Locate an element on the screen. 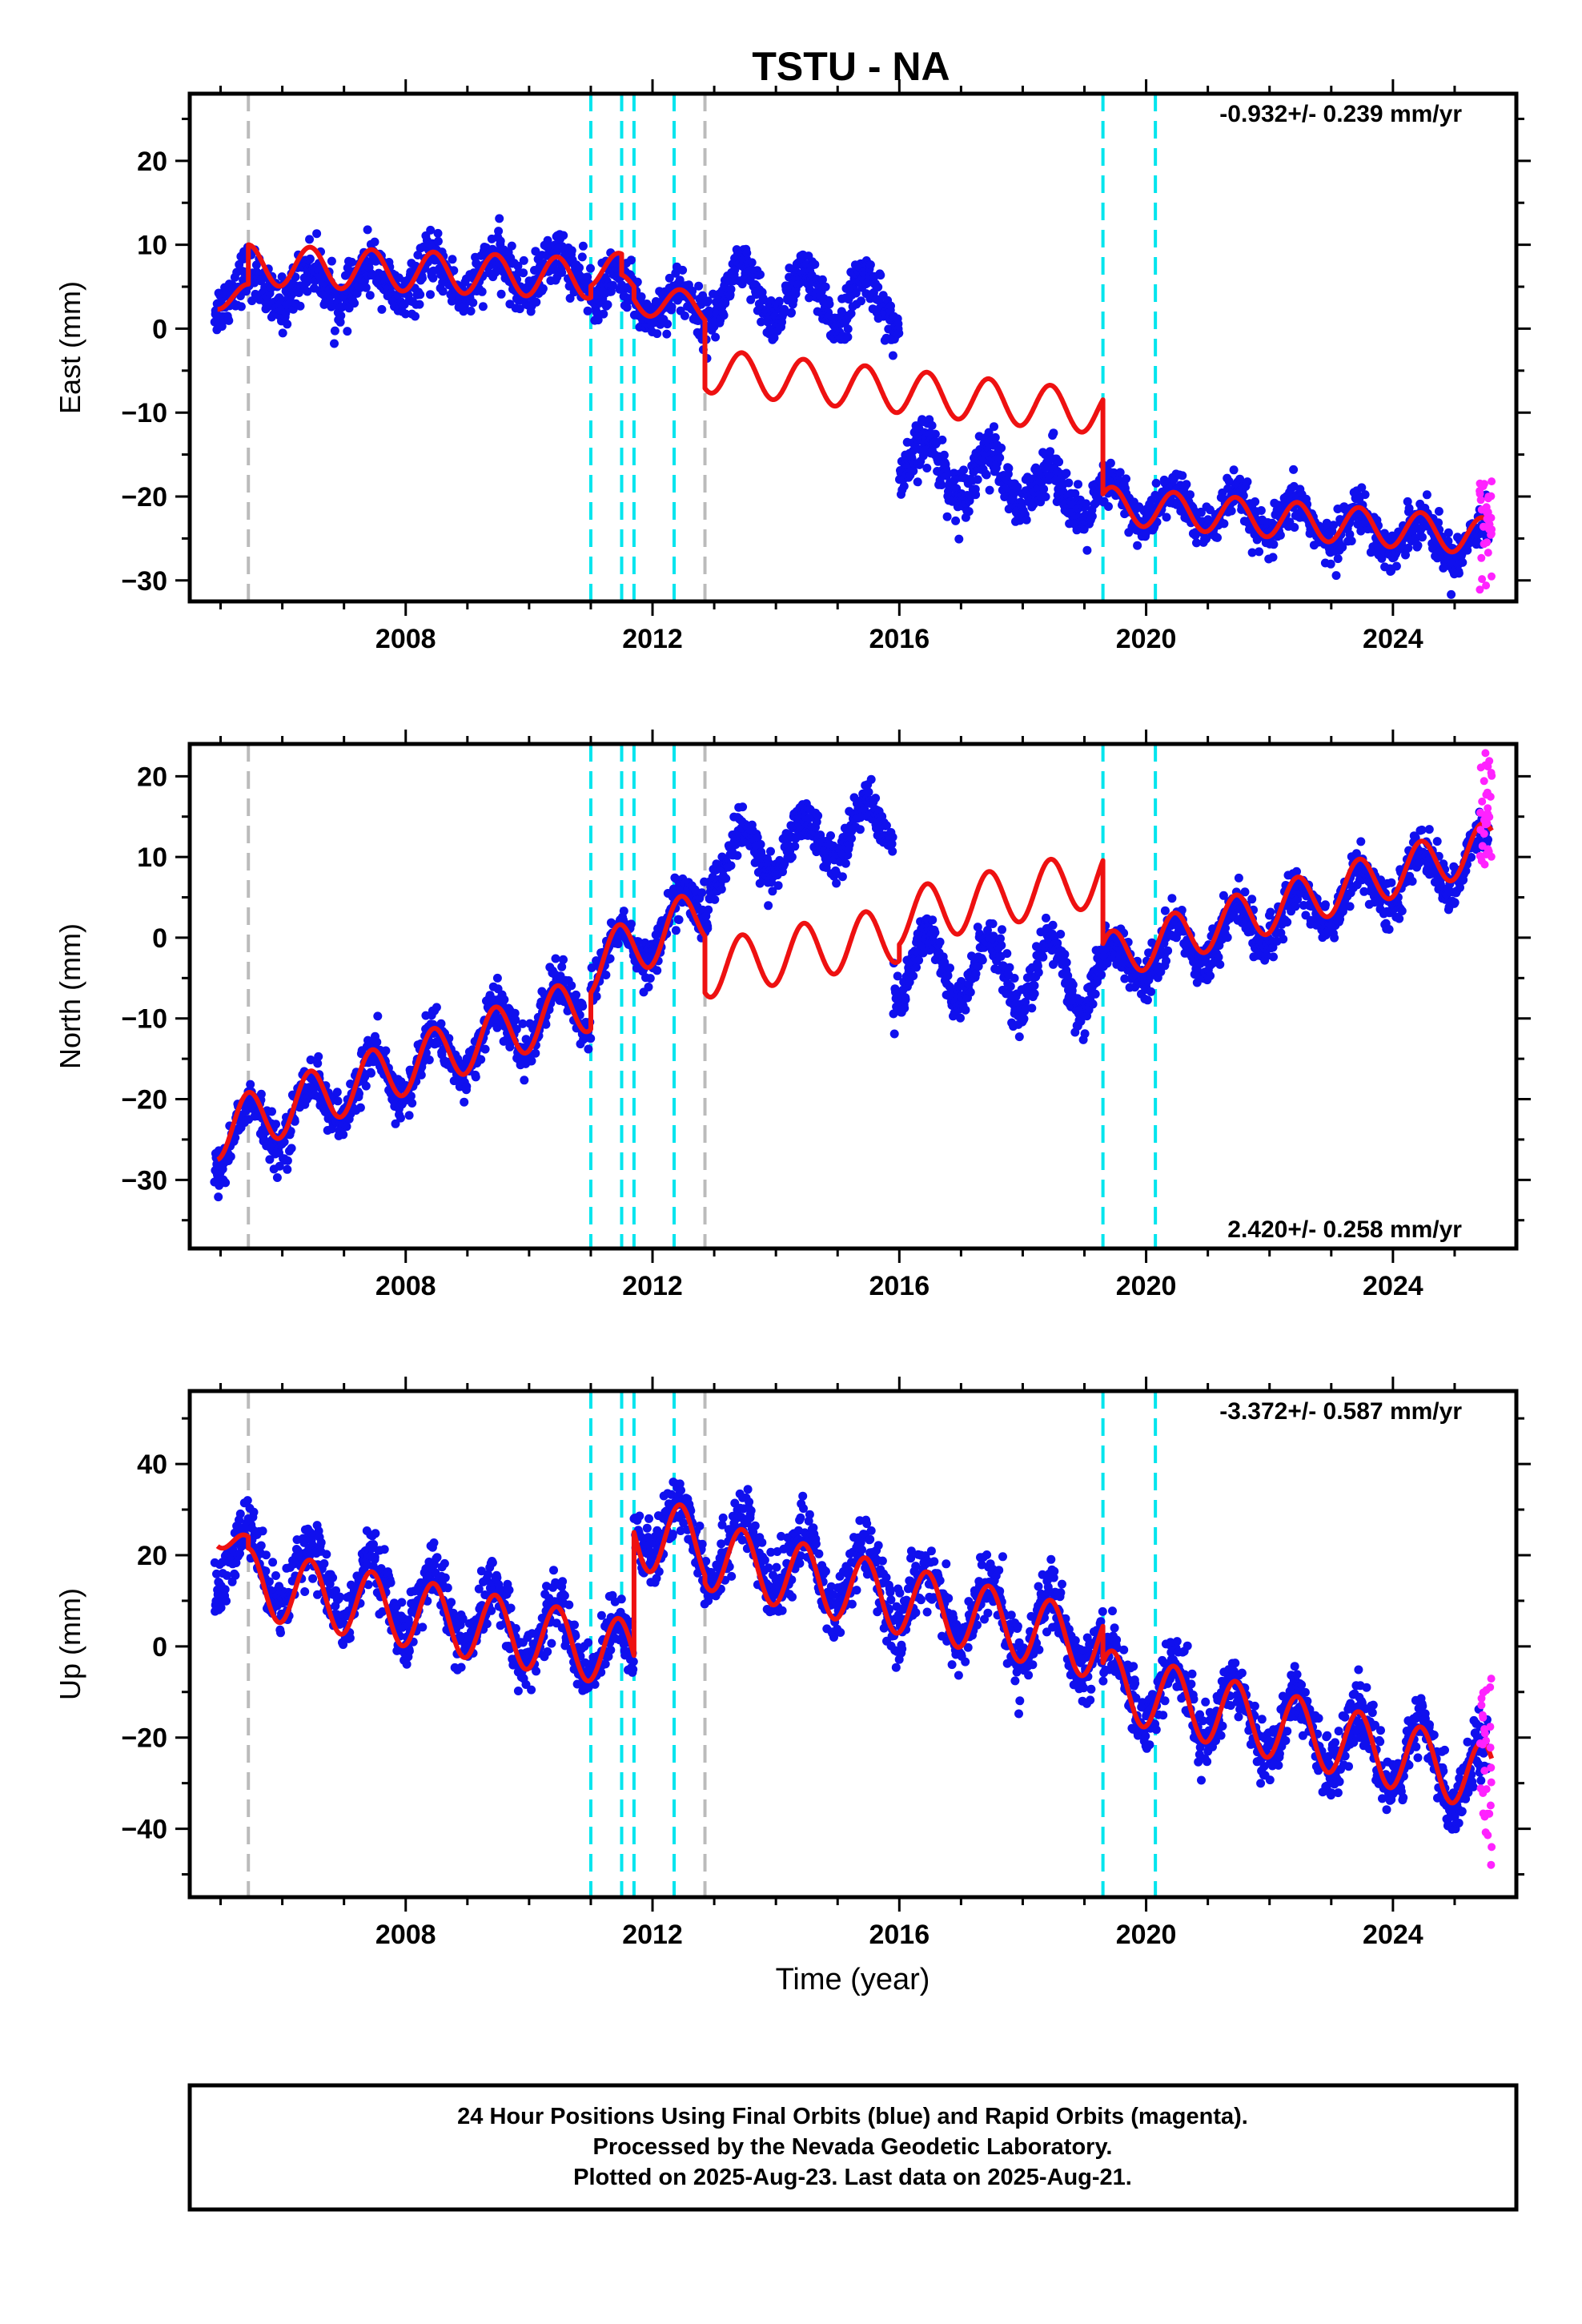 The width and height of the screenshot is (1582, 2324). east-y-tick-label--20: −20 is located at coordinates (144, 497).